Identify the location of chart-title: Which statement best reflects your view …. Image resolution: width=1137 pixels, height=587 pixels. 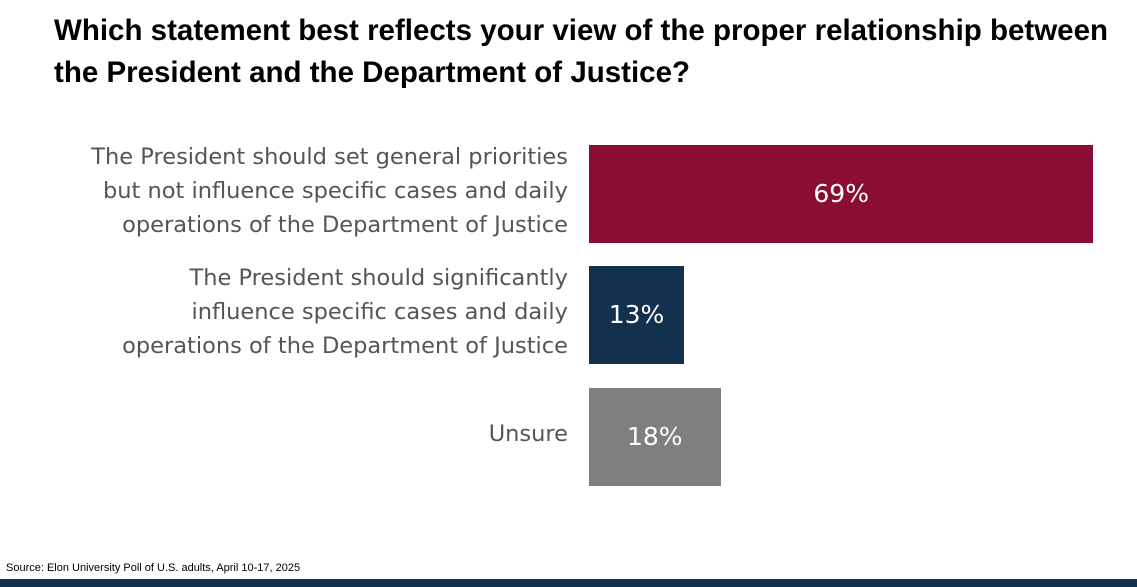
(581, 51).